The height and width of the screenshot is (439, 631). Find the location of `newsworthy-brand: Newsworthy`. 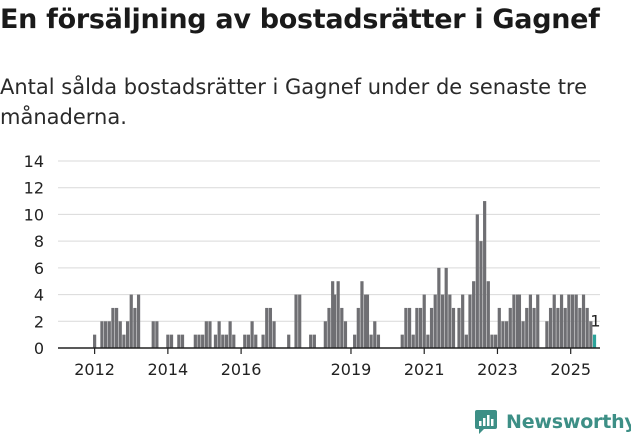

newsworthy-brand: Newsworthy is located at coordinates (552, 422).